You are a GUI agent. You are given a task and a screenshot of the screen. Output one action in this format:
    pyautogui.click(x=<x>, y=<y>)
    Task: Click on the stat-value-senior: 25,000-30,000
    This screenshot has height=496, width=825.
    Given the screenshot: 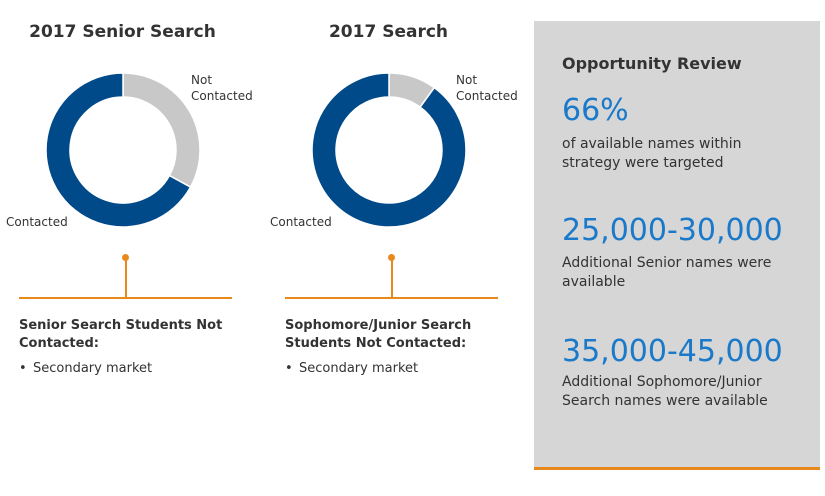 What is the action you would take?
    pyautogui.click(x=672, y=230)
    